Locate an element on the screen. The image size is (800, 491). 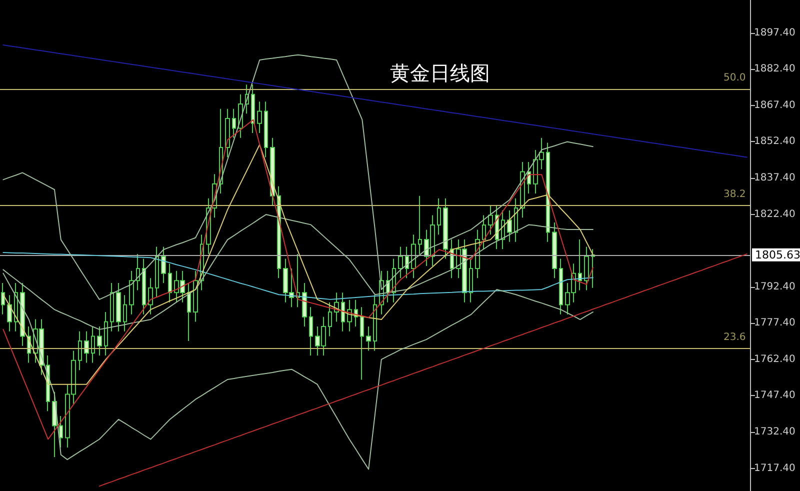
y-tick-label: 1747.40 is located at coordinates (775, 396).